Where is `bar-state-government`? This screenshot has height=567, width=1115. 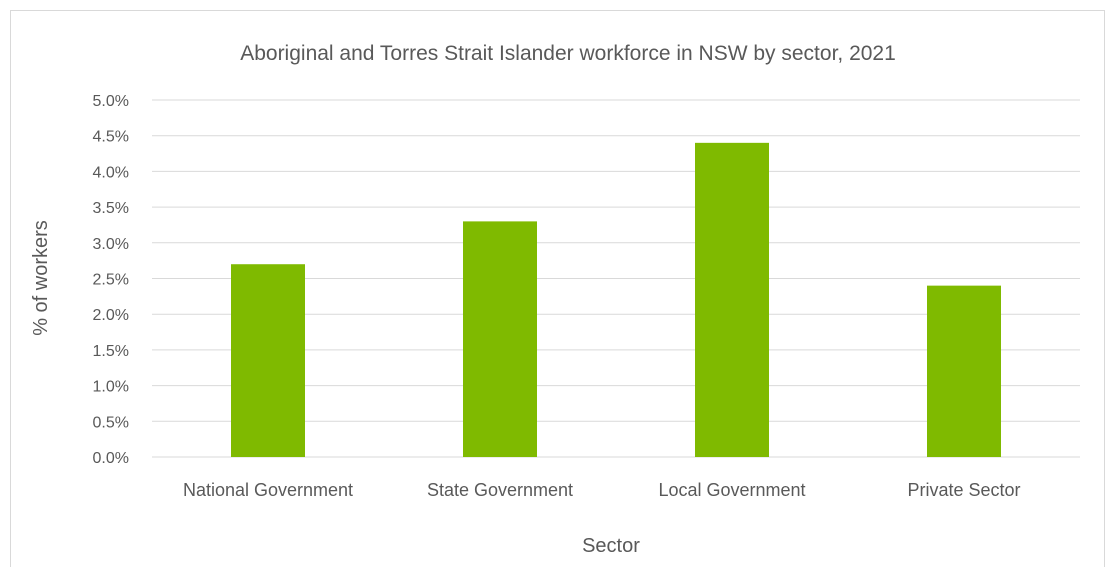
bar-state-government is located at coordinates (500, 339).